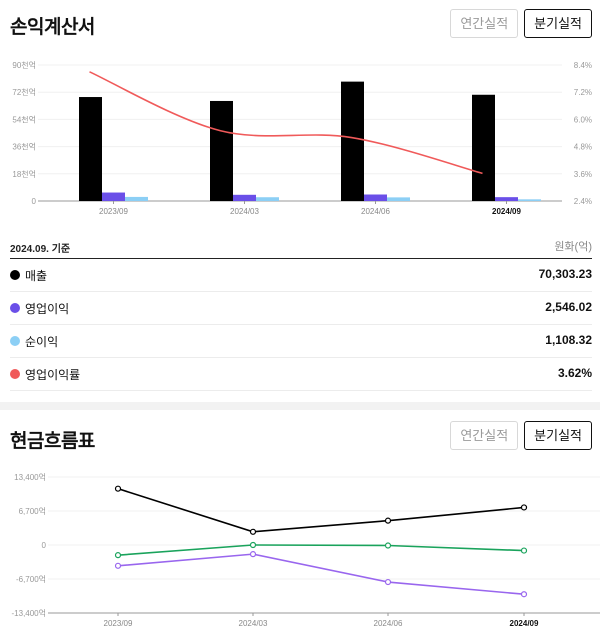 The height and width of the screenshot is (631, 600). Describe the element at coordinates (24, 119) in the screenshot. I see `y-tick-label: 54천억` at that location.